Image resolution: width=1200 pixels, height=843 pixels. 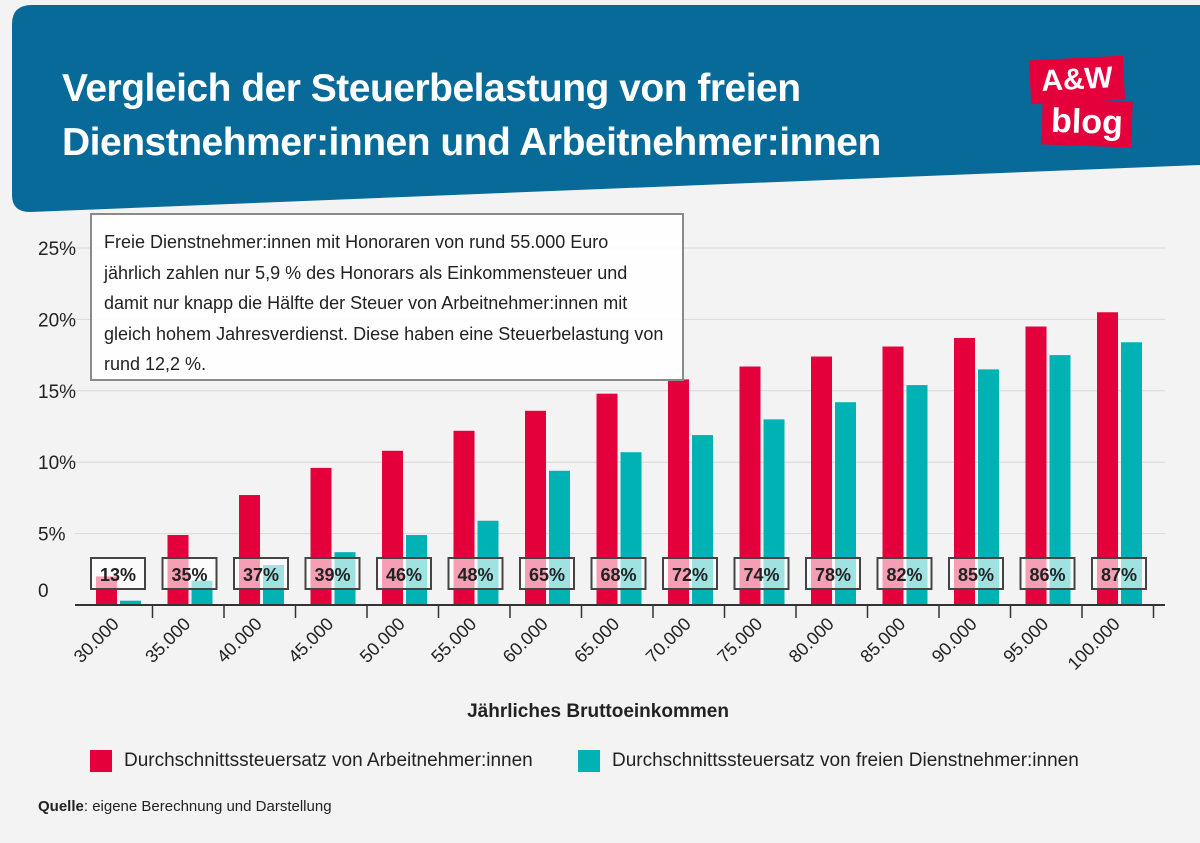 I want to click on ratio-label: 68%, so click(x=618, y=575).